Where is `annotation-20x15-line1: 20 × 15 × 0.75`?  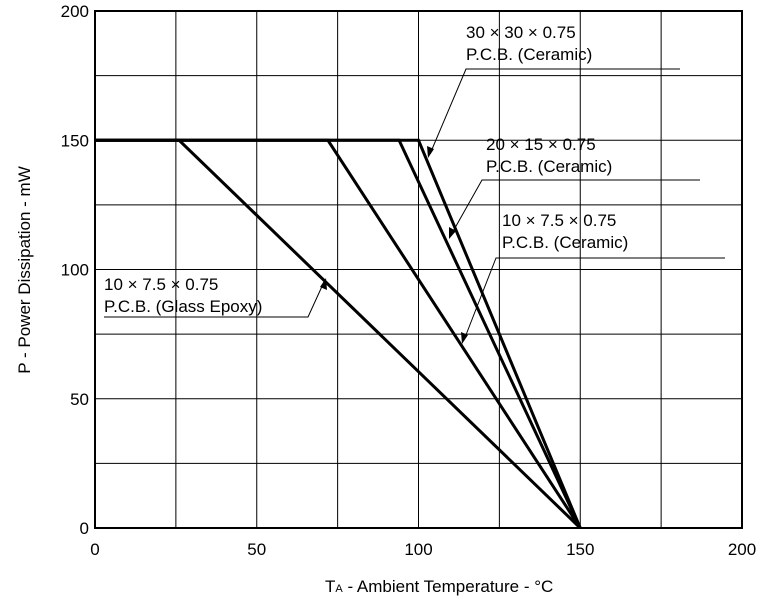
annotation-20x15-line1: 20 × 15 × 0.75 is located at coordinates (541, 144).